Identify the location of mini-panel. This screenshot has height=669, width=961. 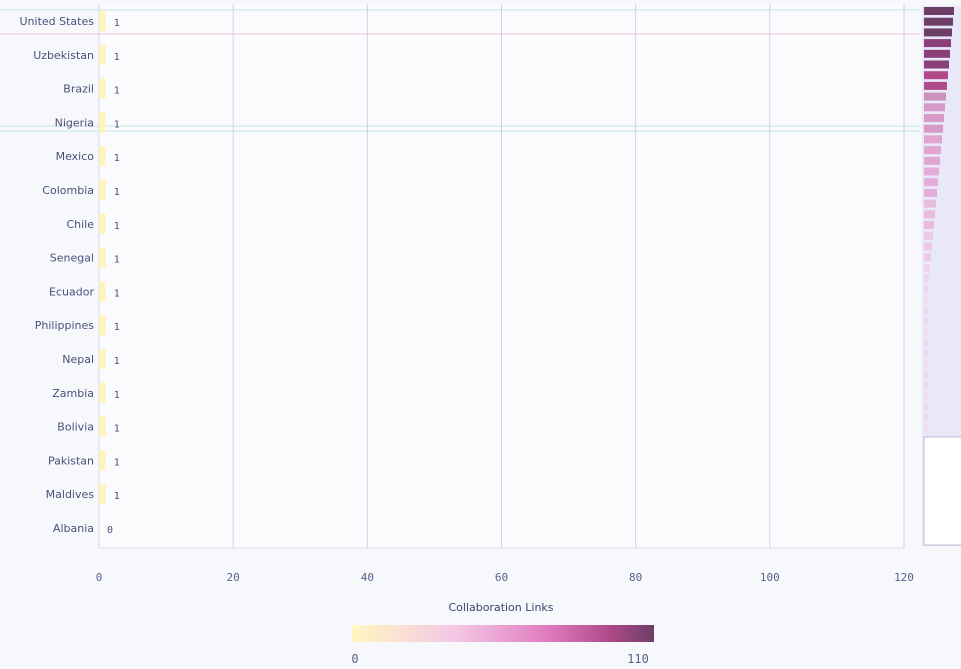
(941, 276).